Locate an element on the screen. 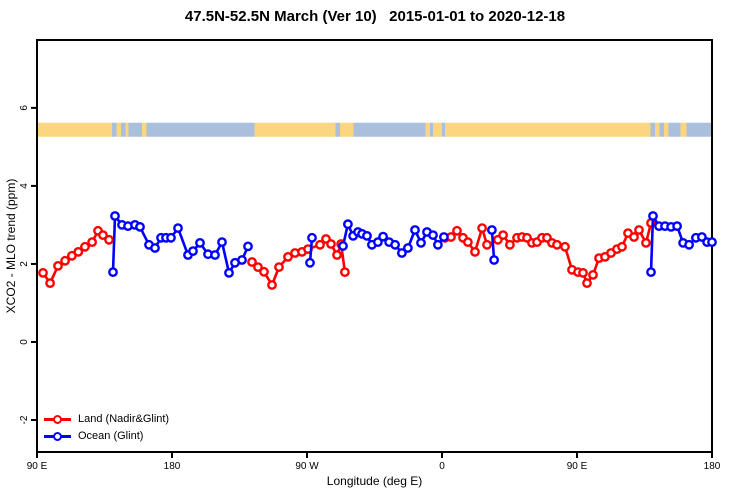 This screenshot has height=500, width=750. legend-item-land: Land (Nadir&Glint) is located at coordinates (106, 419).